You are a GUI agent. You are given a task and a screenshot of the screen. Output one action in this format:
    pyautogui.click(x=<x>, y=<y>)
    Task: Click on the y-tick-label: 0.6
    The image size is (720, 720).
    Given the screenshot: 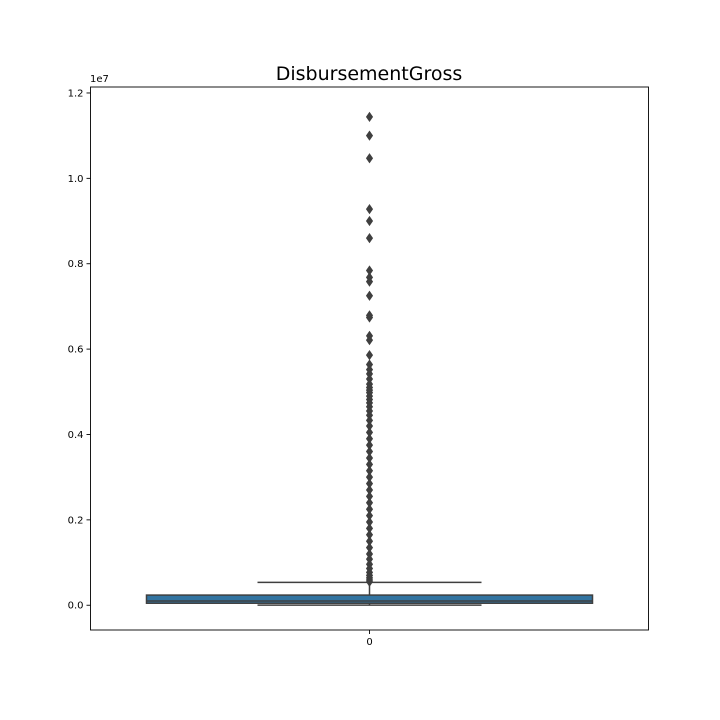 What is the action you would take?
    pyautogui.click(x=76, y=350)
    